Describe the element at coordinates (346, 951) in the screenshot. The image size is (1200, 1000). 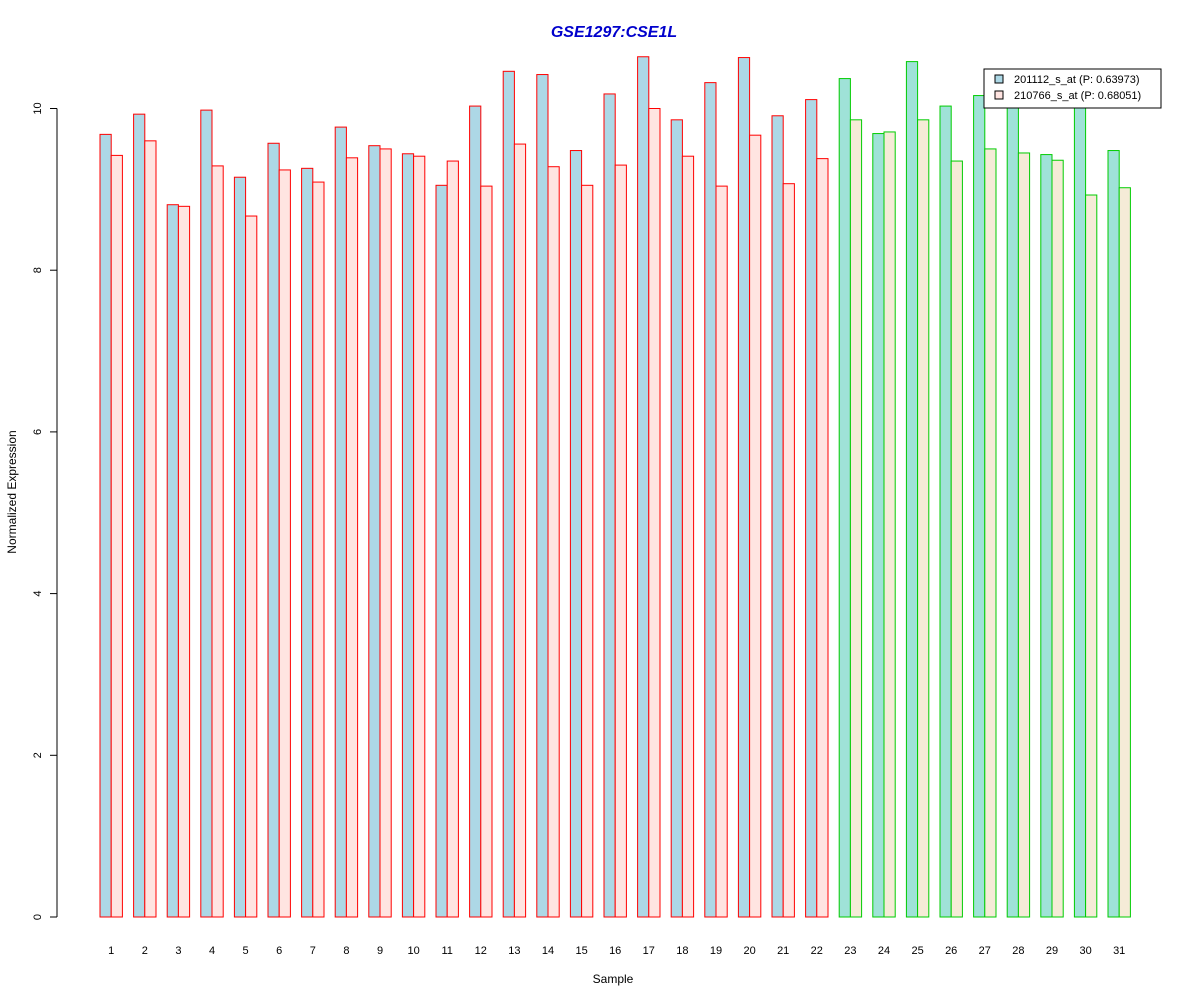
I see `x-tick-label: 8` at that location.